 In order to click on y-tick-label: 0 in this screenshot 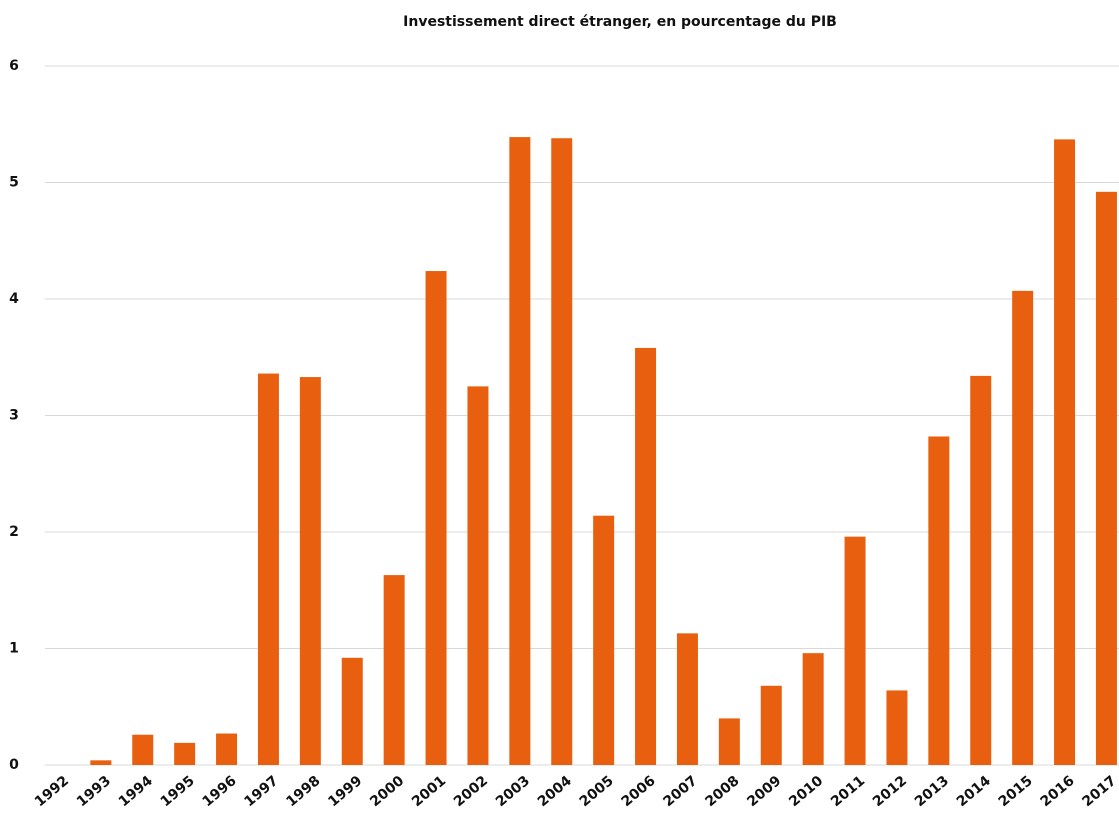, I will do `click(14, 765)`.